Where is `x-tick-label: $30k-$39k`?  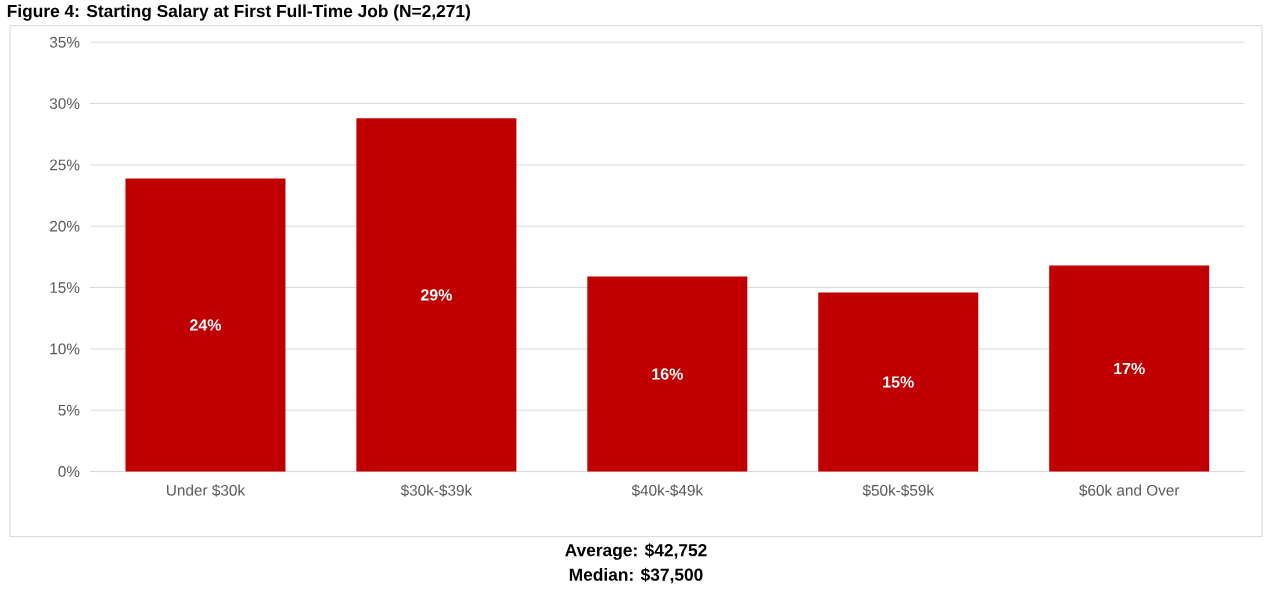
x-tick-label: $30k-$39k is located at coordinates (436, 490).